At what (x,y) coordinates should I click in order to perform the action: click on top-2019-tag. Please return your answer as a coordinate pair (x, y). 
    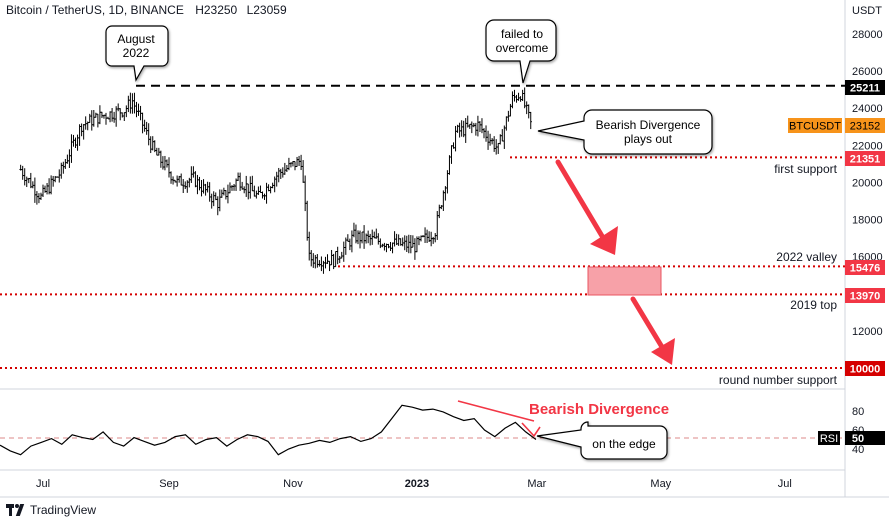
    Looking at the image, I should click on (865, 295).